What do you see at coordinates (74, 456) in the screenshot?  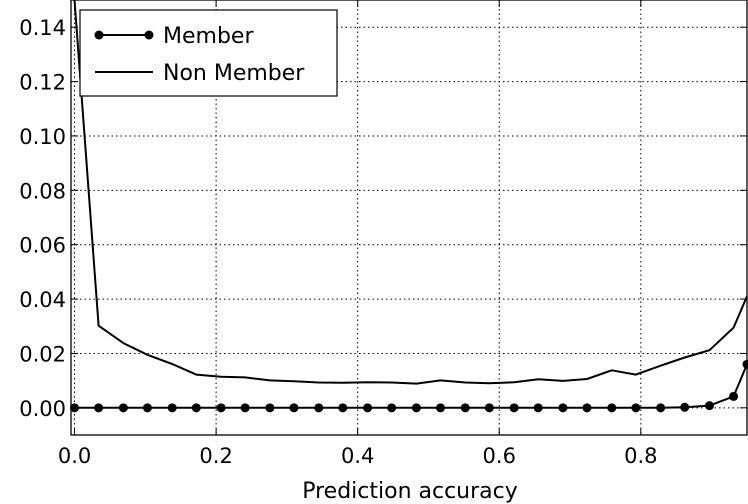 I see `x-tick-label: 0.0` at bounding box center [74, 456].